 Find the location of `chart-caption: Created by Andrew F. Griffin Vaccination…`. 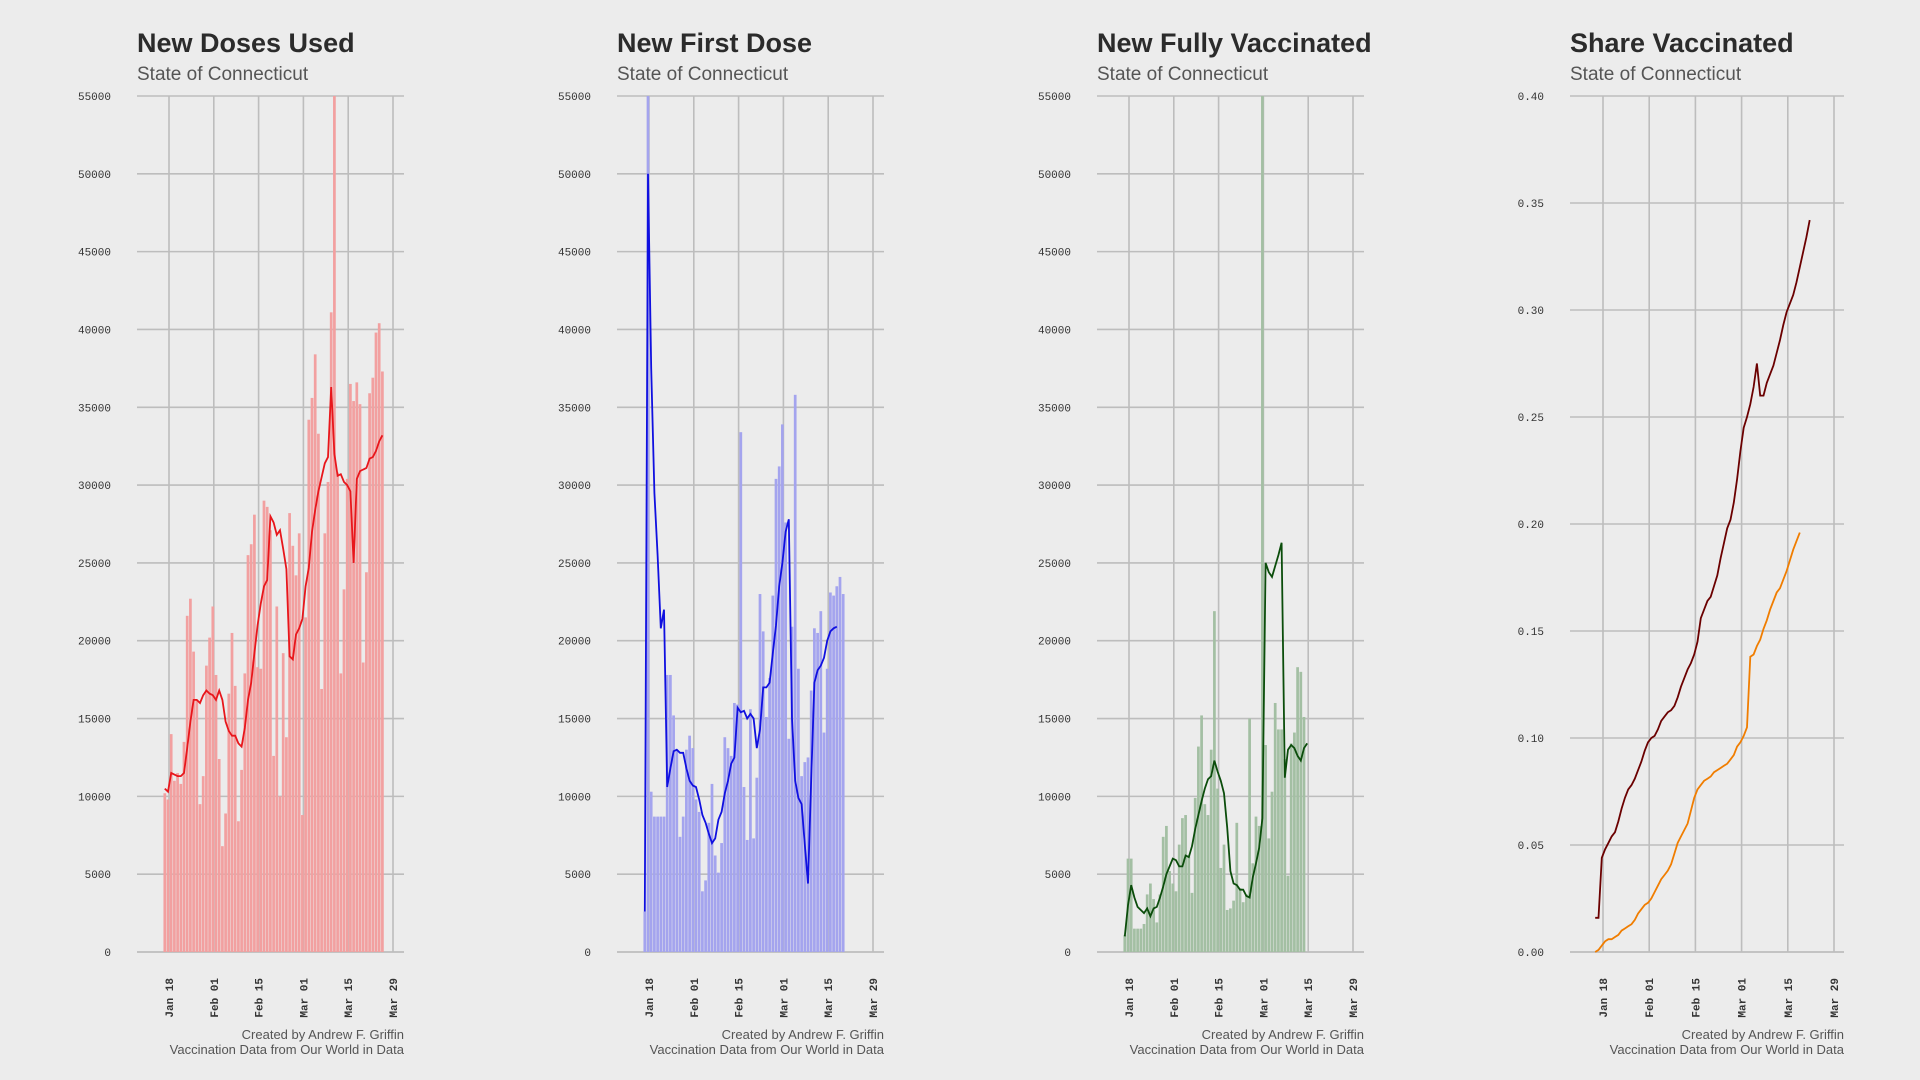

chart-caption: Created by Andrew F. Griffin Vaccination… is located at coordinates (442, 1042).